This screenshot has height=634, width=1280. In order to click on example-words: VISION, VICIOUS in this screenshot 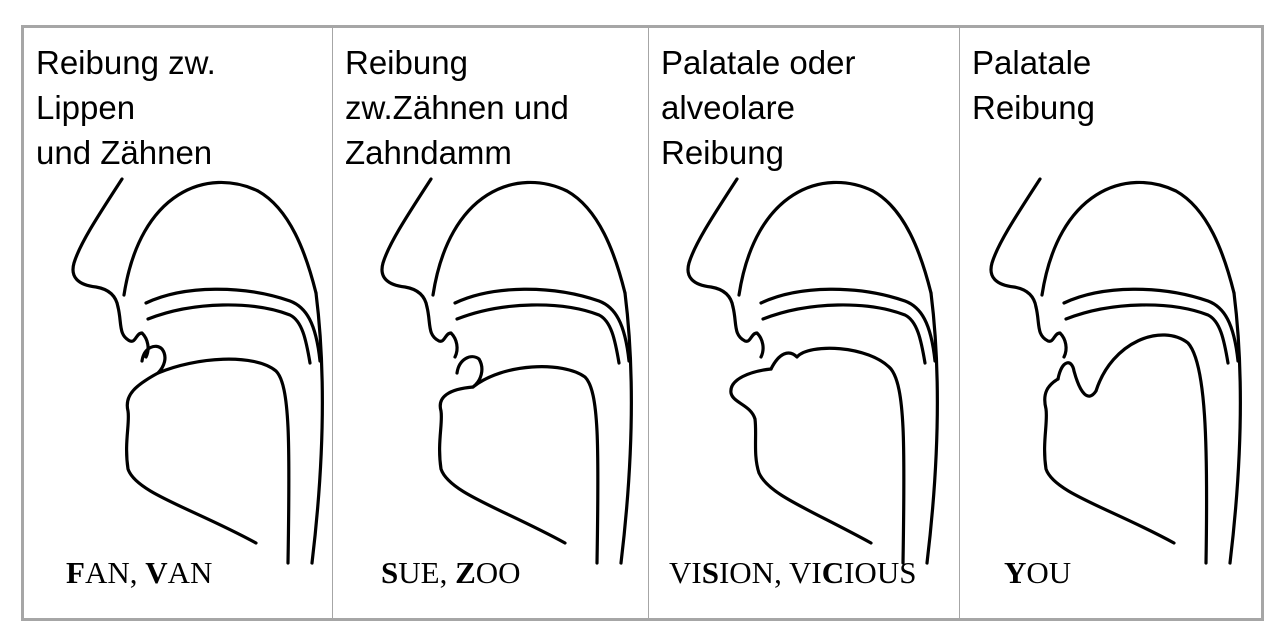, I will do `click(792, 573)`.